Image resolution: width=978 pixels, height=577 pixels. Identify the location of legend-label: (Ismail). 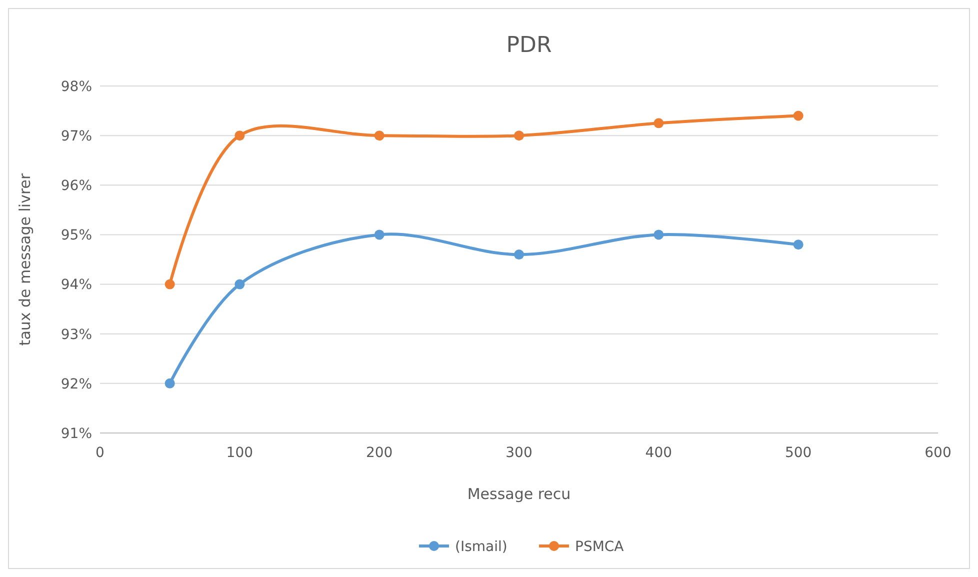
(481, 546).